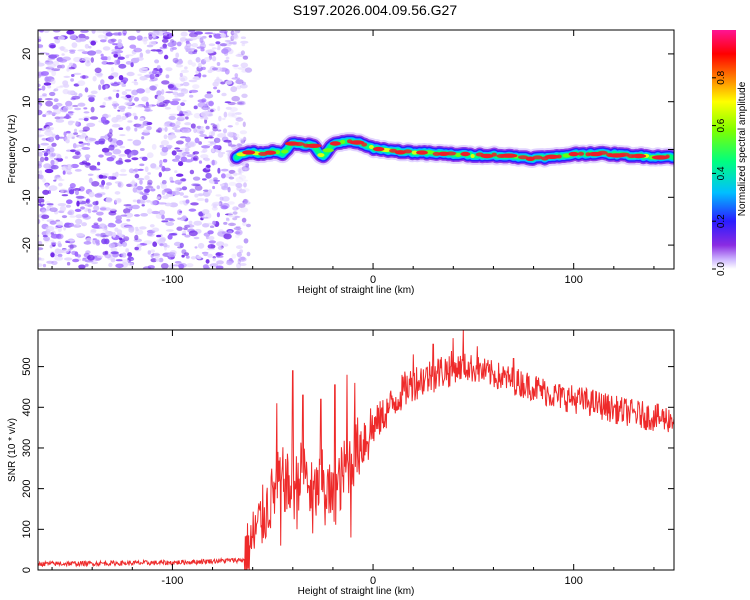 The height and width of the screenshot is (600, 750). What do you see at coordinates (724, 149) in the screenshot?
I see `colorbar-gradient` at bounding box center [724, 149].